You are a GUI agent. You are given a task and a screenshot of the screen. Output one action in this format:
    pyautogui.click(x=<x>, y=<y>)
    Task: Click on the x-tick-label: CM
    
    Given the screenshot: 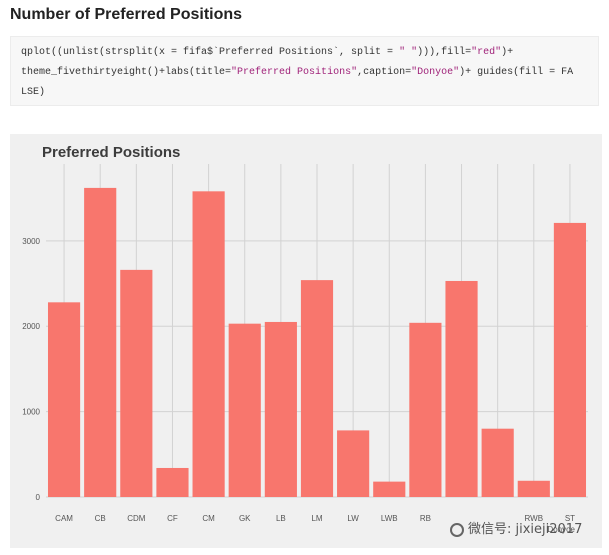 What is the action you would take?
    pyautogui.click(x=208, y=518)
    